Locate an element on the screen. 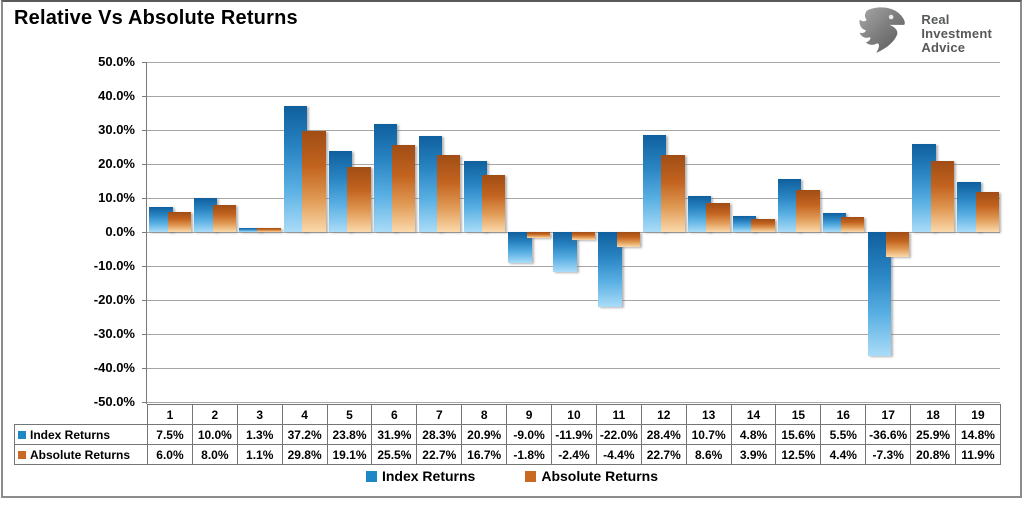 This screenshot has height=506, width=1024. table-cell: 25.9% is located at coordinates (933, 434).